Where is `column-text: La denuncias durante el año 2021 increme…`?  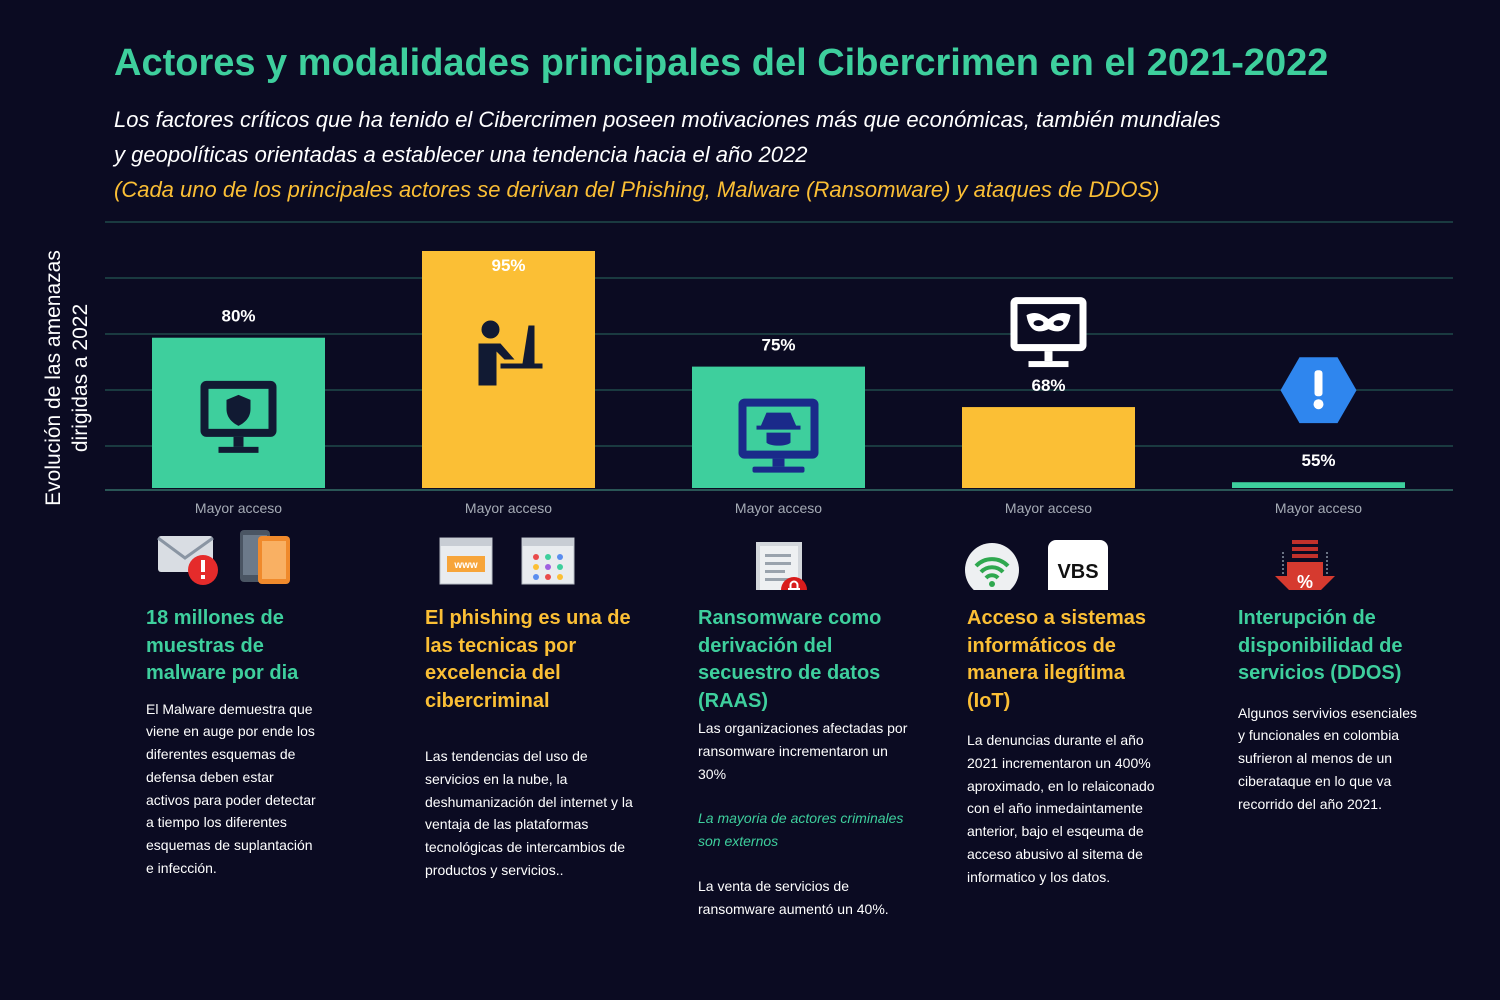
column-text: La denuncias durante el año 2021 increme… is located at coordinates (1061, 808).